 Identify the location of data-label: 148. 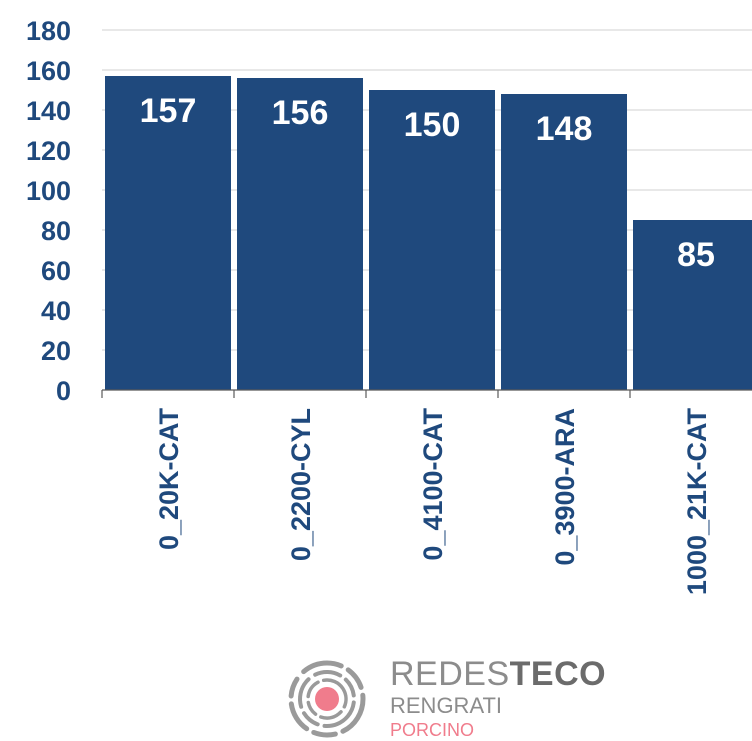
(564, 129).